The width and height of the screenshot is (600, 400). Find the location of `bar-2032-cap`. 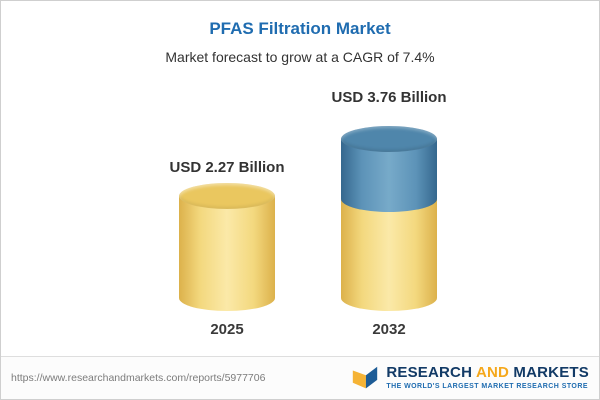

bar-2032-cap is located at coordinates (389, 139).